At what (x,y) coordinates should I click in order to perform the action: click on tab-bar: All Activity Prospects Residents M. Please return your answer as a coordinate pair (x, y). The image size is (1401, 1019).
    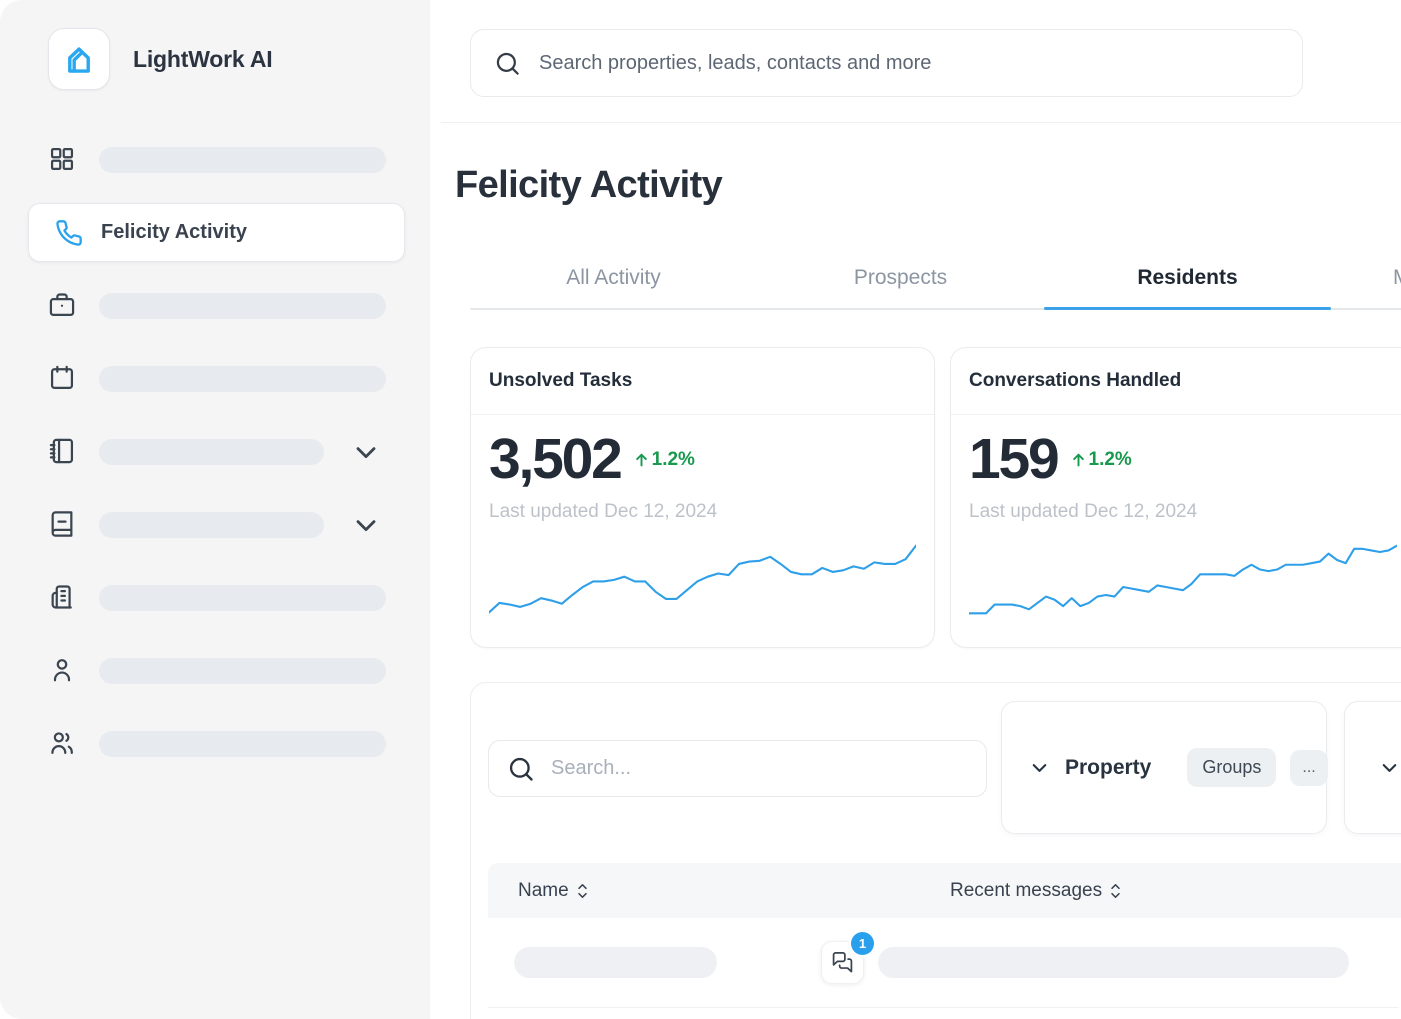
    Looking at the image, I should click on (935, 278).